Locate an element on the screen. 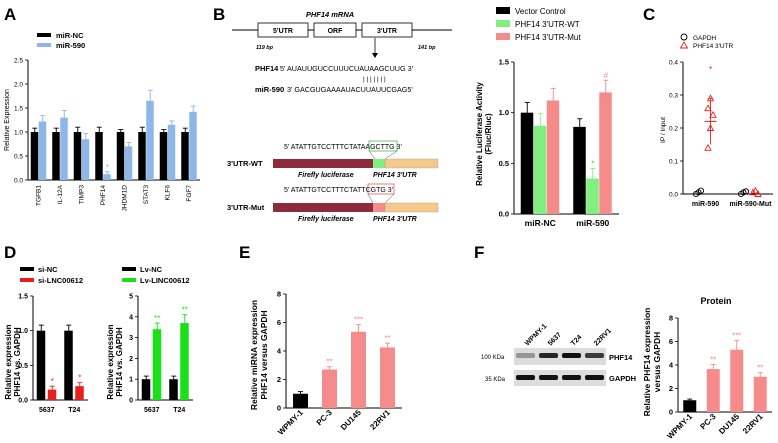 The image size is (778, 443). x-tick-label: PC-3 is located at coordinates (708, 422).